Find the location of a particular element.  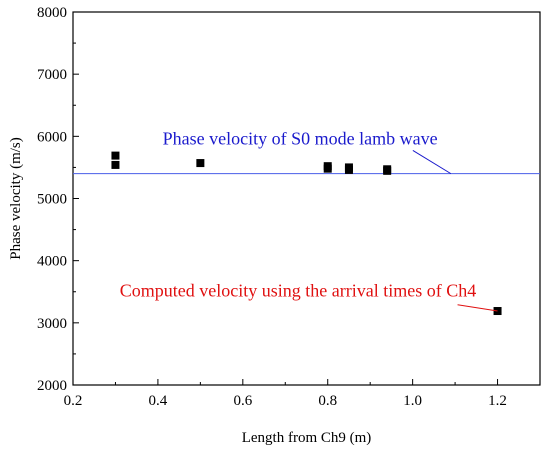

y-tick-label: 6000 is located at coordinates (52, 137).